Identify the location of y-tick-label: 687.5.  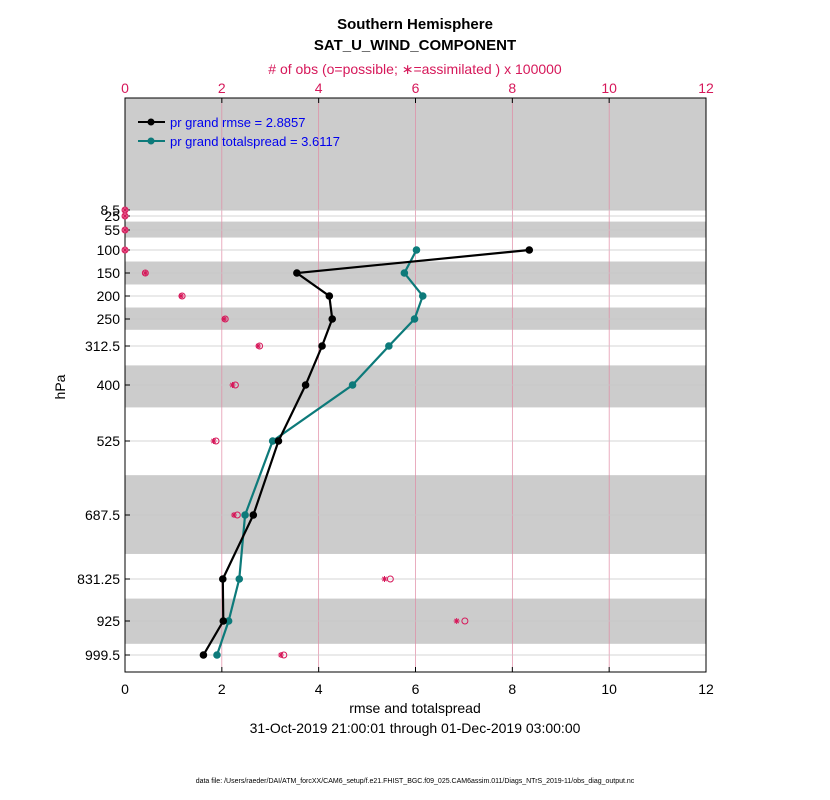
(102, 515).